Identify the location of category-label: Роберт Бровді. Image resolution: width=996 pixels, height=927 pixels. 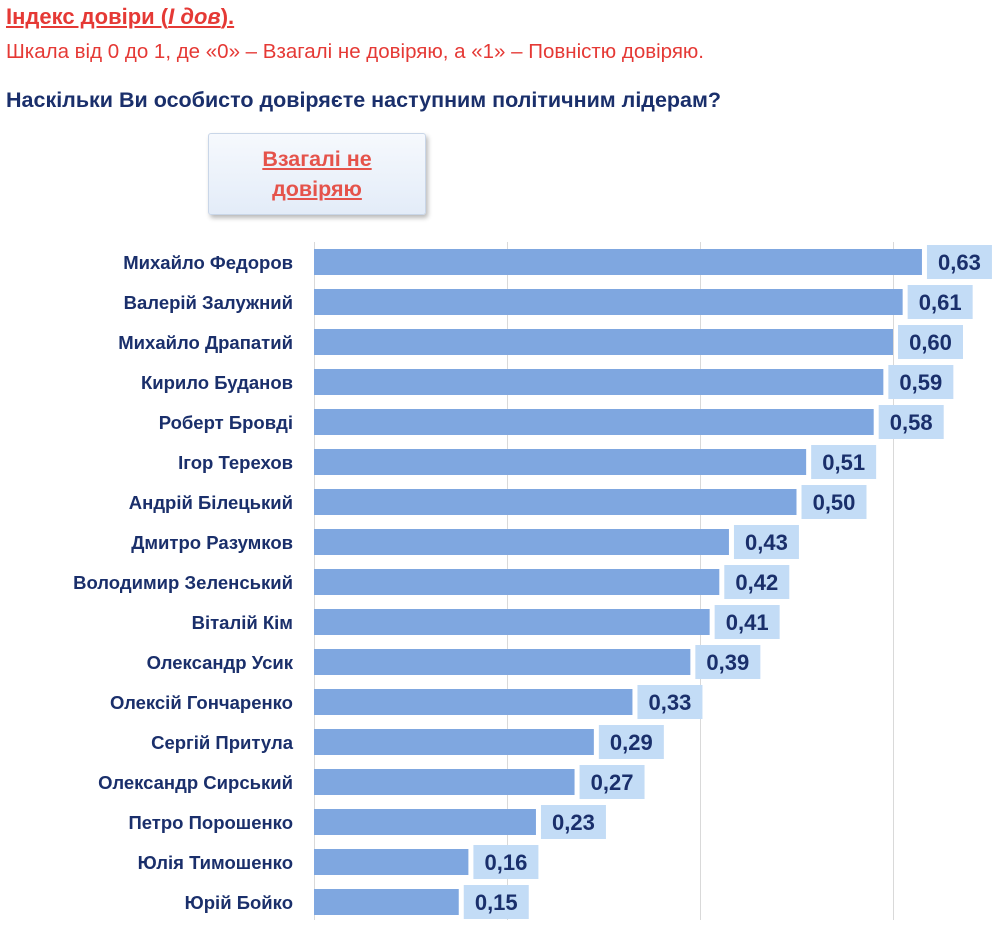
(226, 422).